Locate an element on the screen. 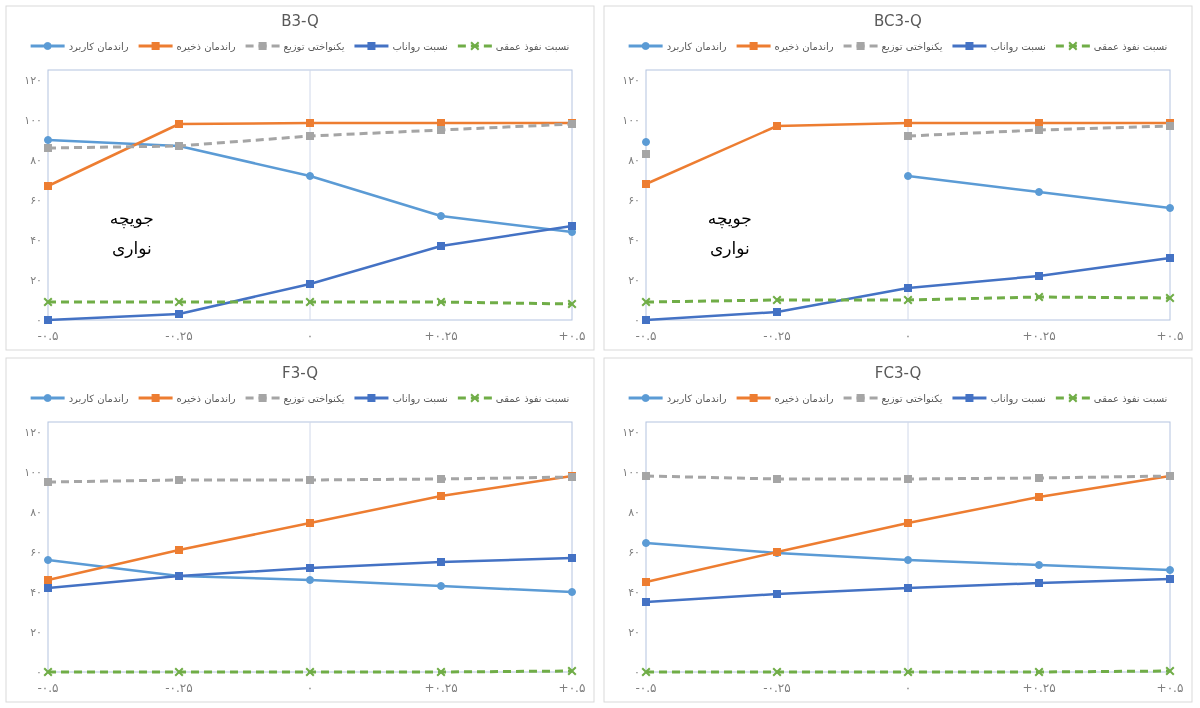 Image resolution: width=1200 pixels, height=708 pixels. chart-title: F3-Q is located at coordinates (300, 373).